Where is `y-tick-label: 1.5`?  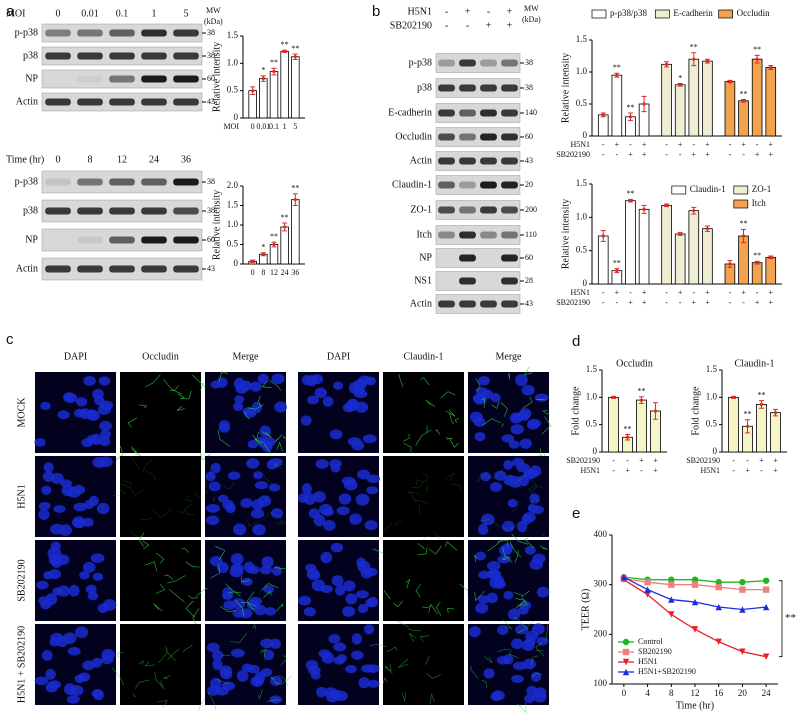
y-tick-label: 1.5 is located at coordinates (592, 369).